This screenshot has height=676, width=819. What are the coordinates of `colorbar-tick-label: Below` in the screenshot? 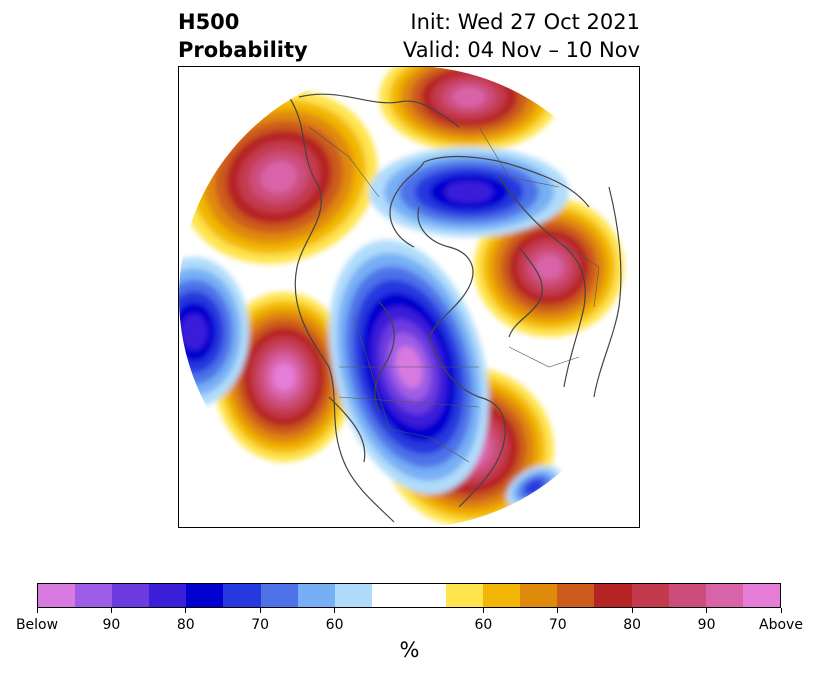 It's located at (37, 625).